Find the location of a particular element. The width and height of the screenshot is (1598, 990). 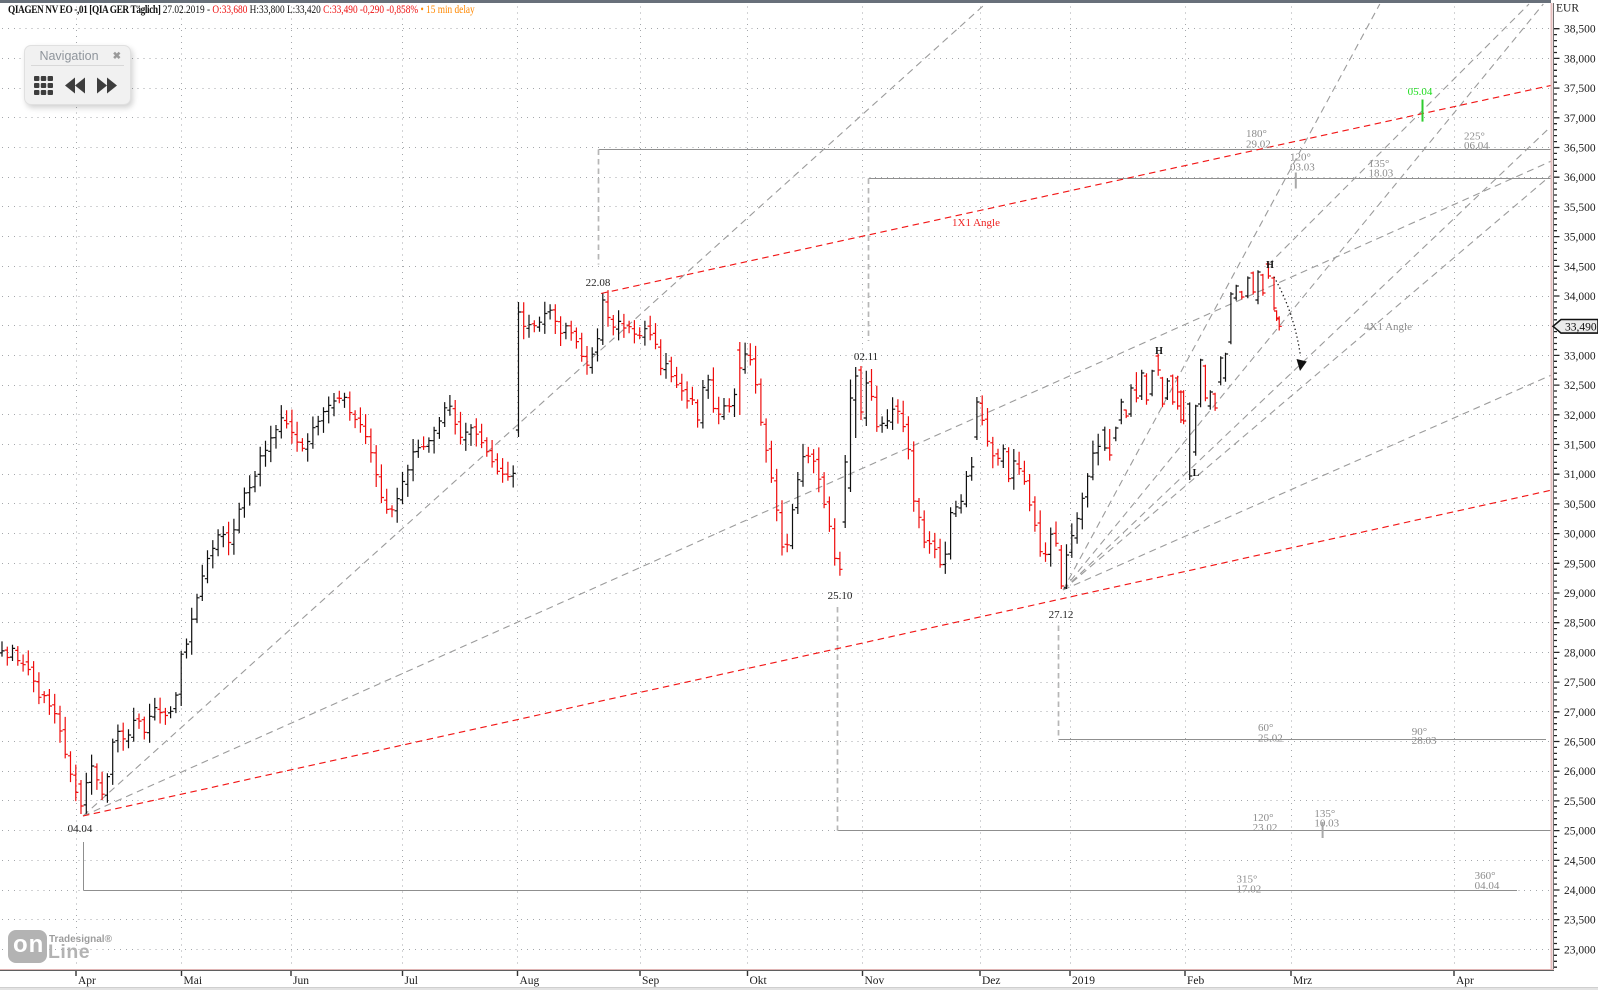

svg-text: 02.11 is located at coordinates (866, 357).